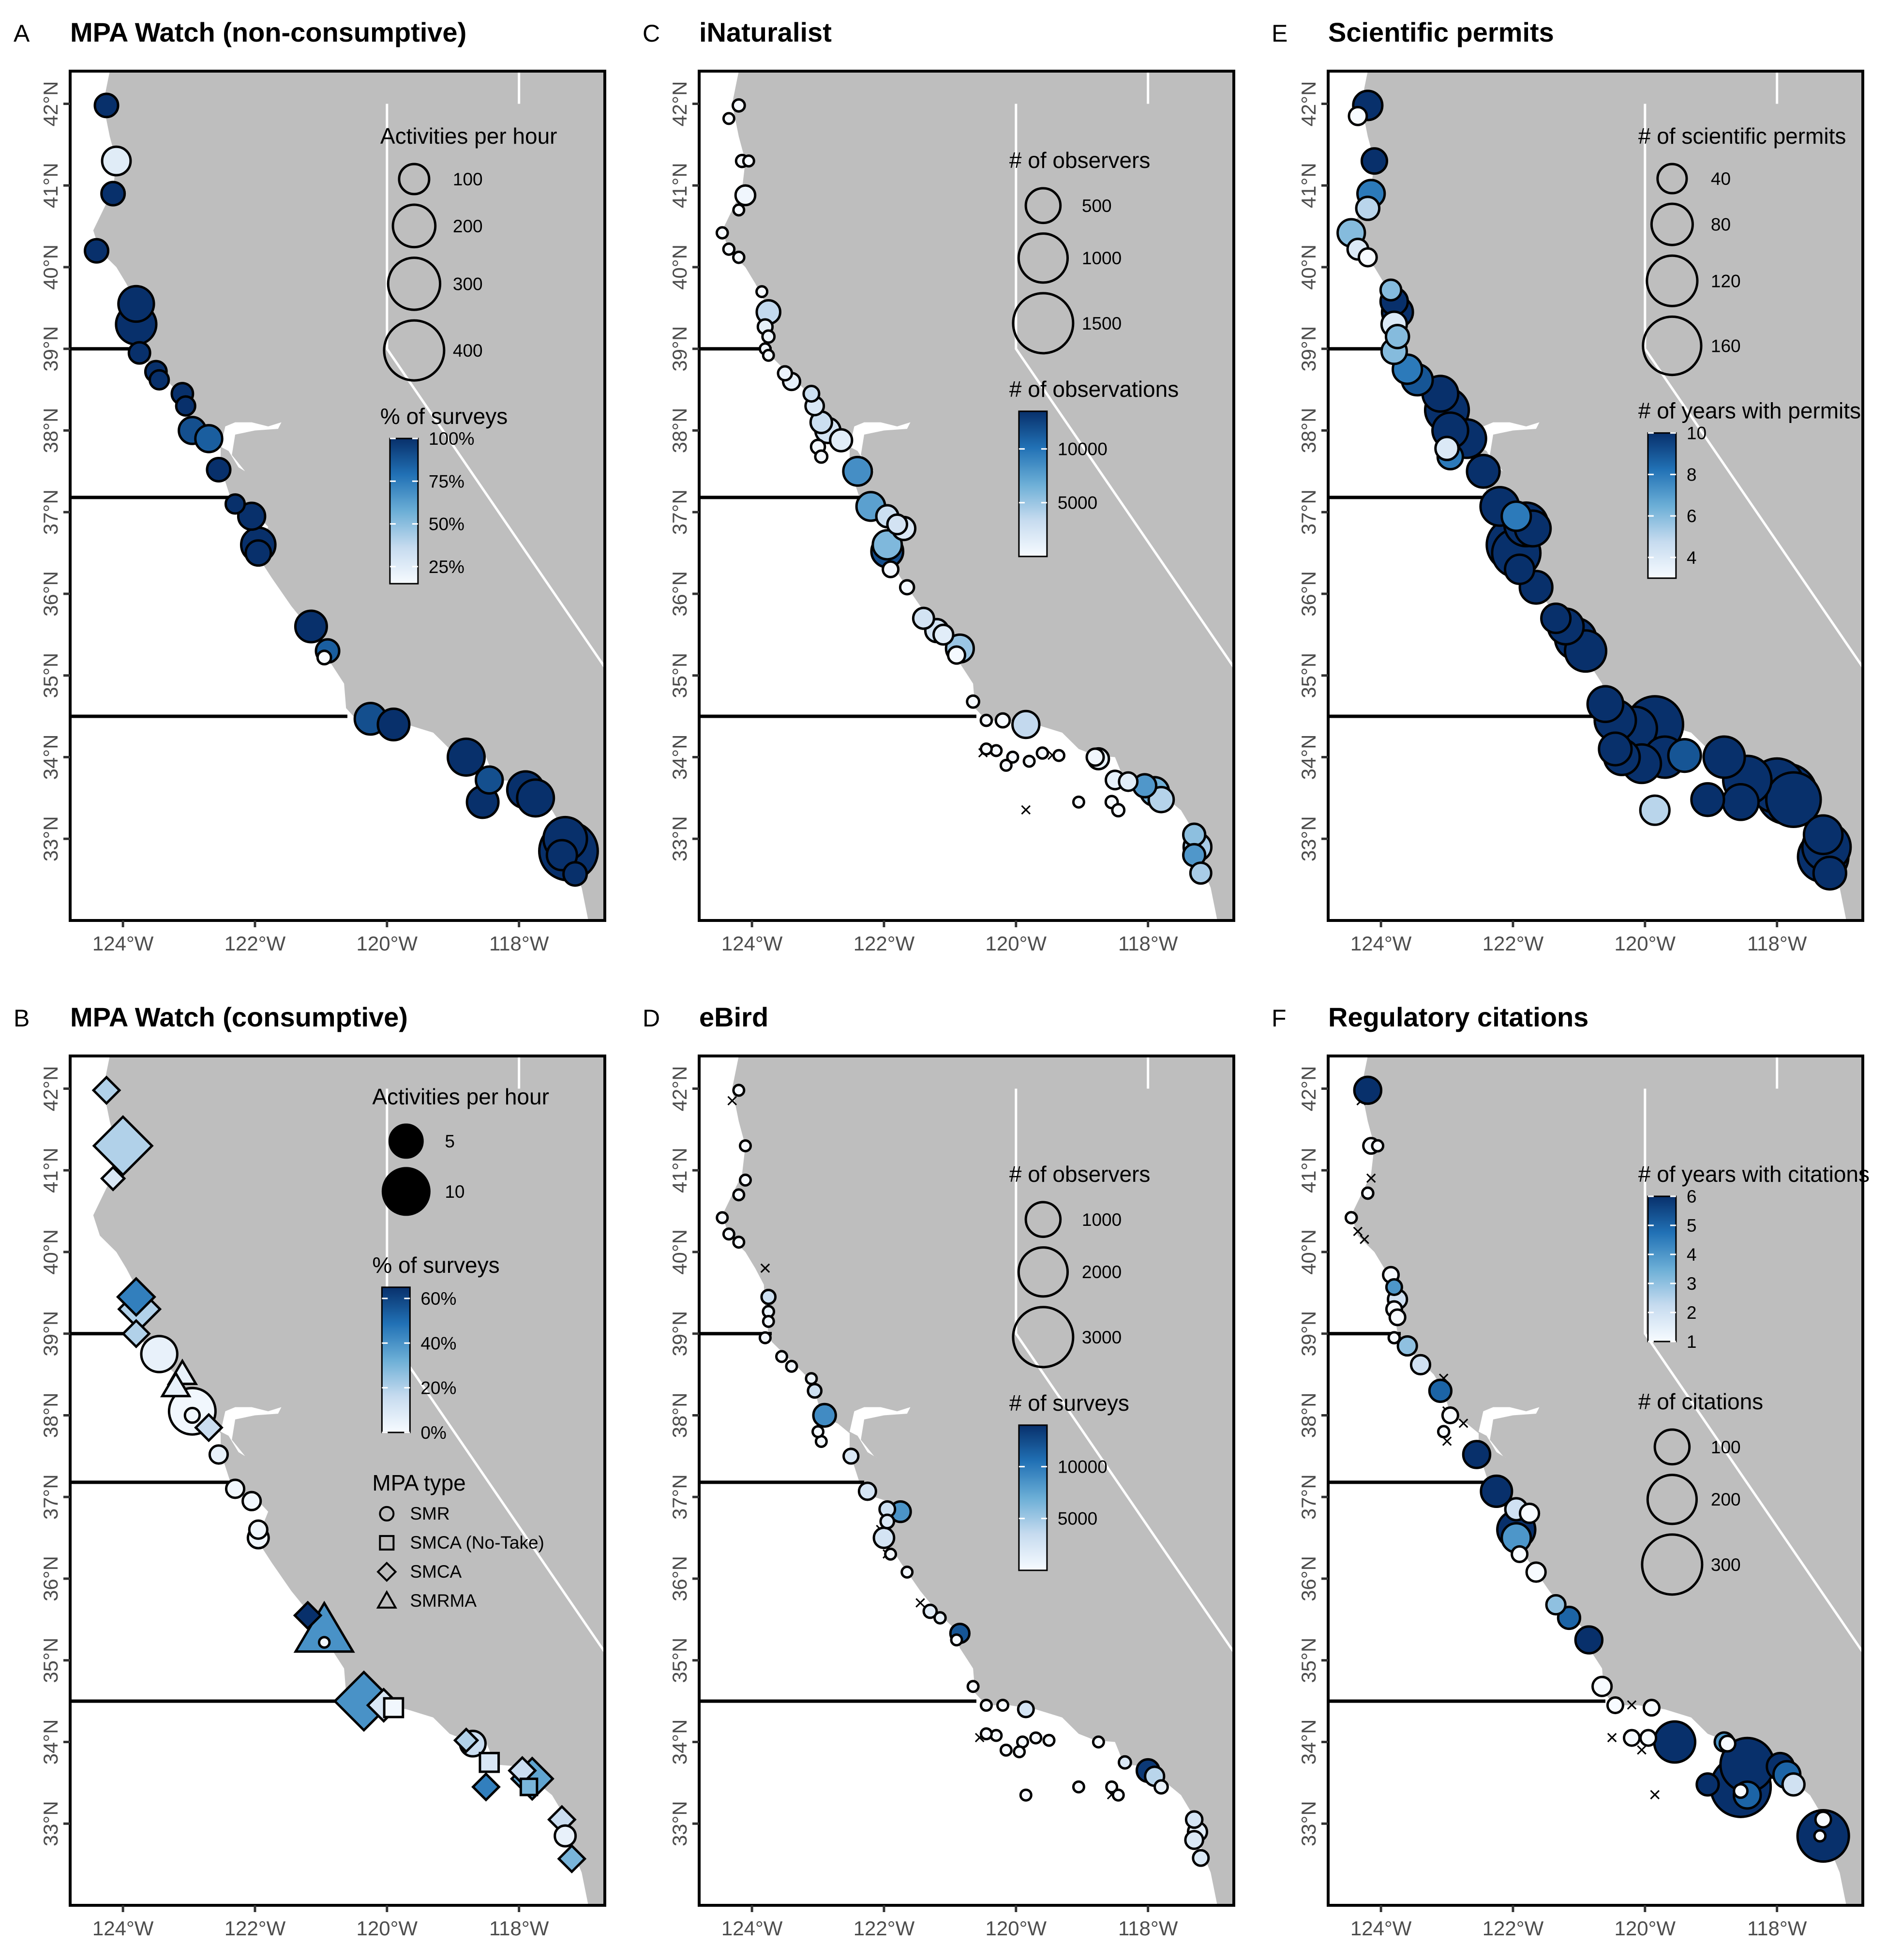 This screenshot has width=1887, height=1960. I want to click on color-legend-label: 1, so click(1692, 1342).